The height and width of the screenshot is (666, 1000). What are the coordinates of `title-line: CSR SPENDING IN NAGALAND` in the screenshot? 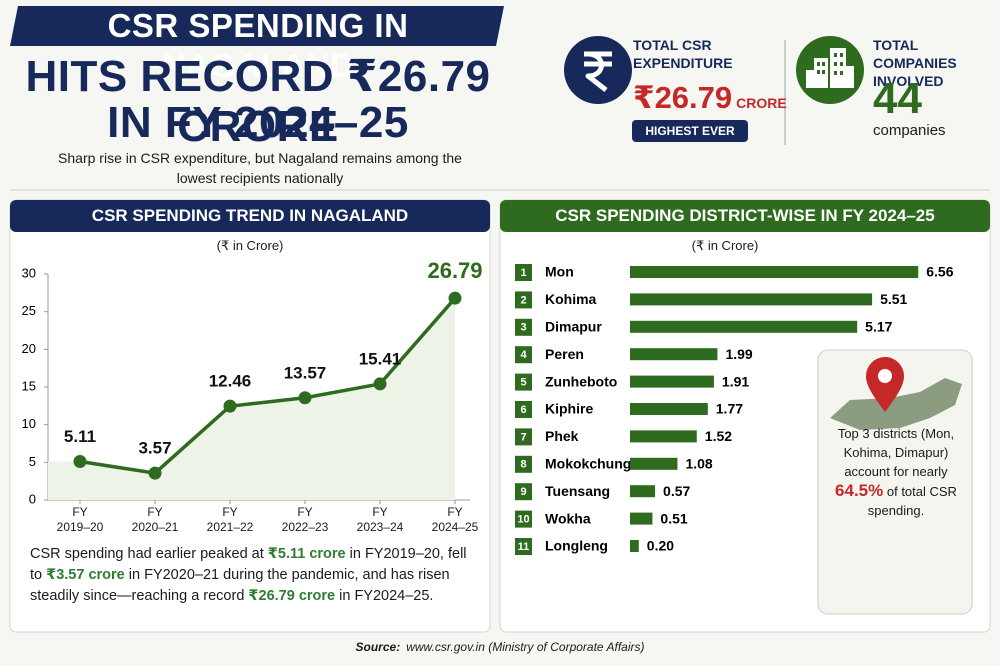 It's located at (258, 45).